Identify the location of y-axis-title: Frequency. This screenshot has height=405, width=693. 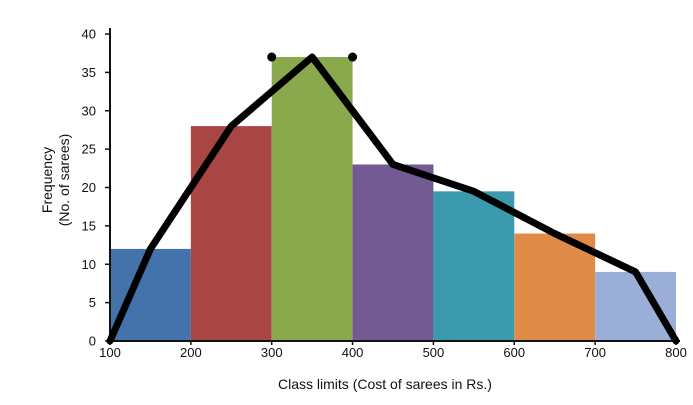
(47, 180).